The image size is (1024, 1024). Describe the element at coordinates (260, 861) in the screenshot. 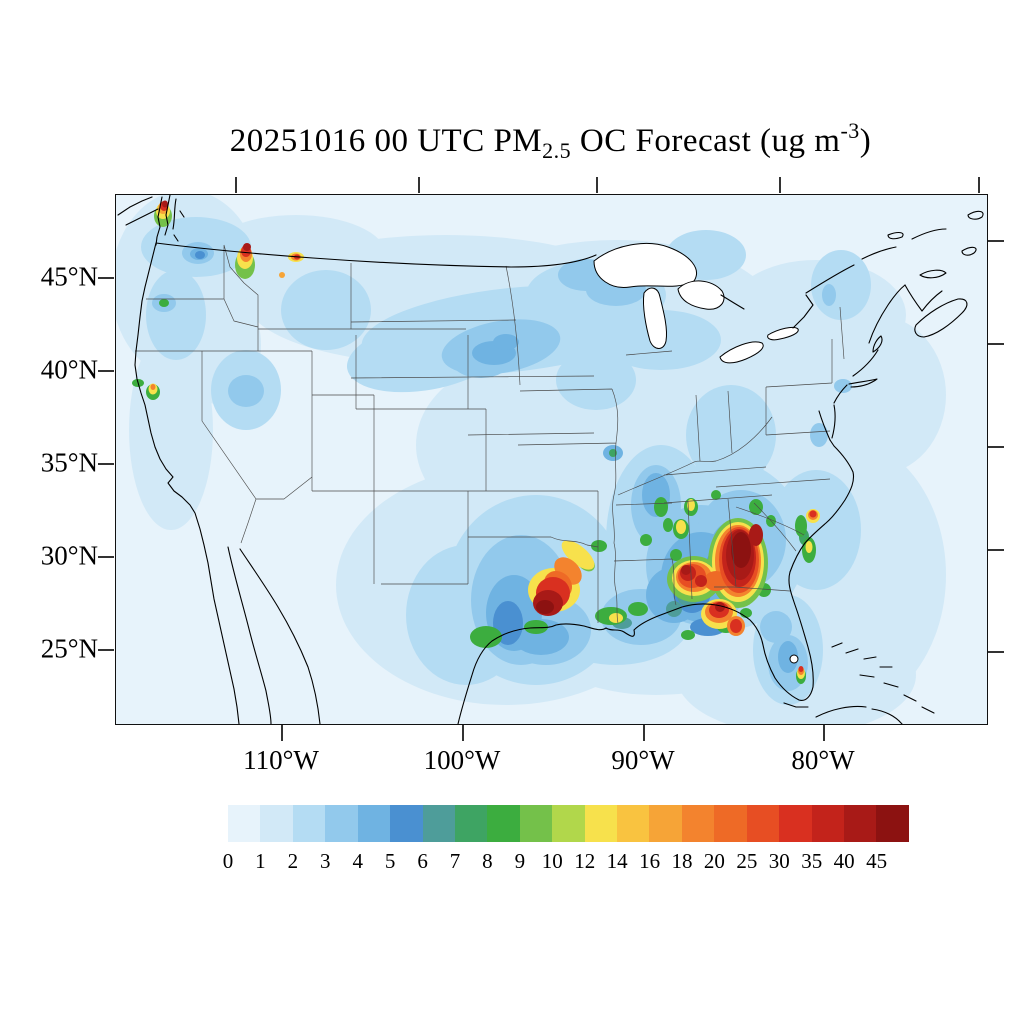

I see `colorbar-tick-label: 1` at that location.